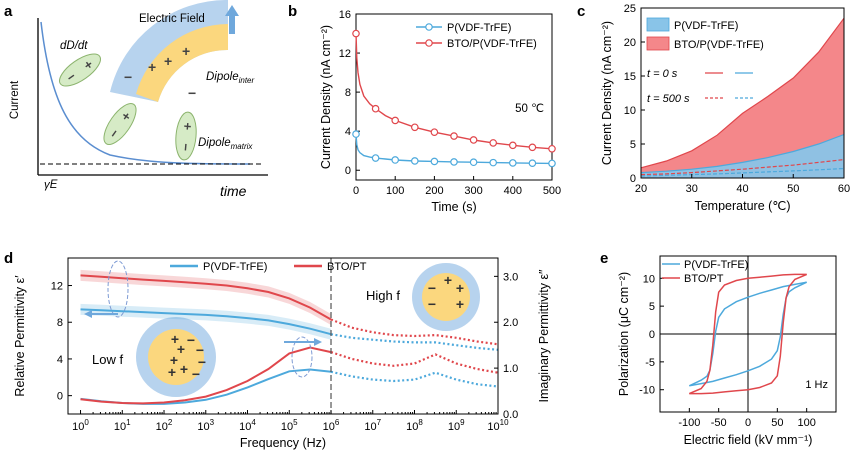 Image resolution: width=864 pixels, height=459 pixels. Describe the element at coordinates (205, 425) in the screenshot. I see `x-tick-label: 10³` at that location.